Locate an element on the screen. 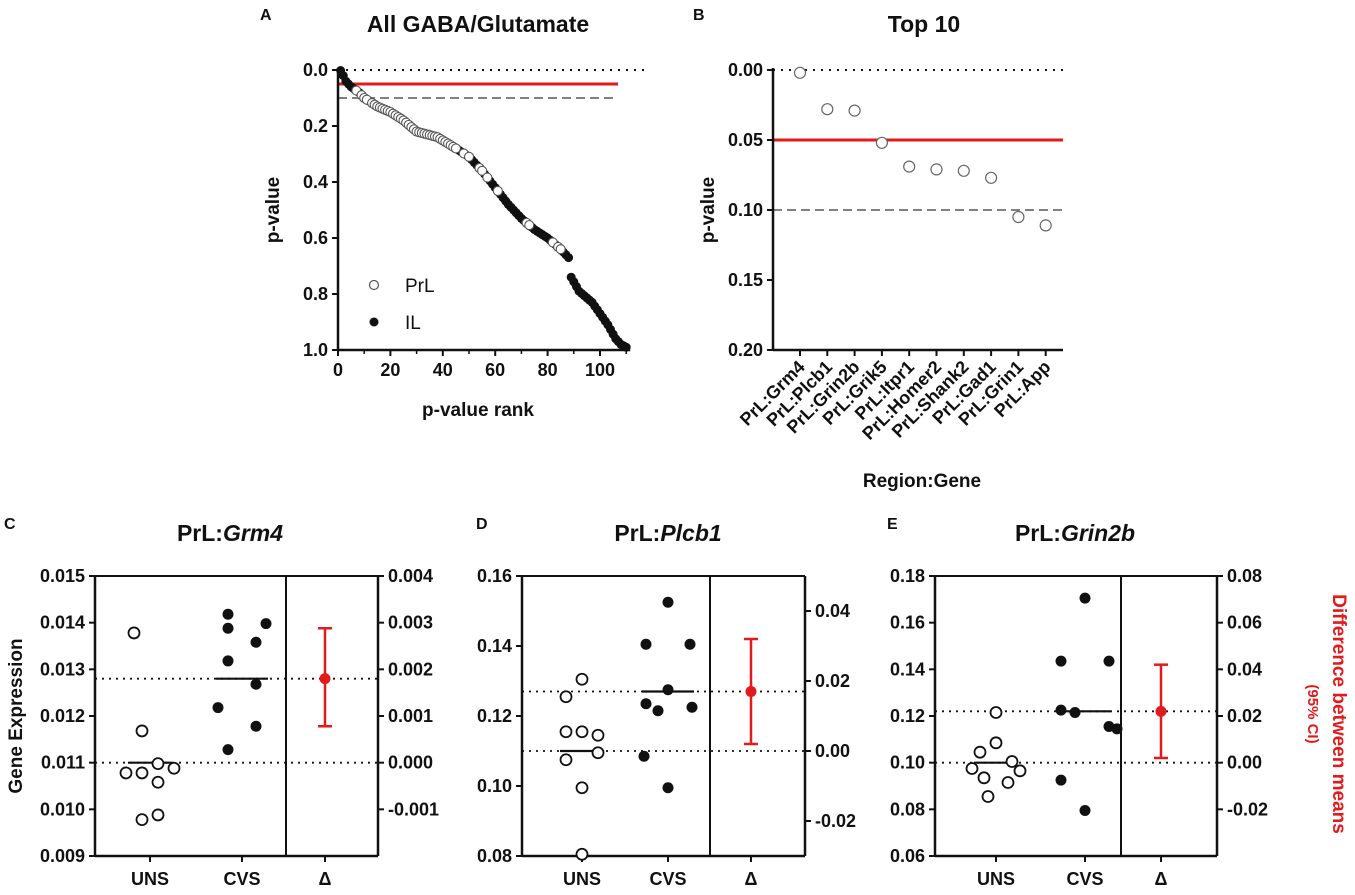  panel-c-title: PrL:Grm4 is located at coordinates (230, 533).